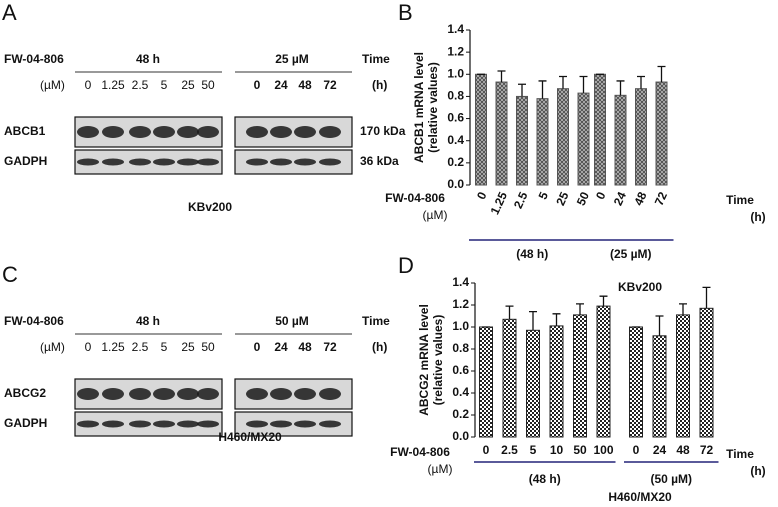  What do you see at coordinates (545, 479) in the screenshot?
I see `group-label: (48 h)` at bounding box center [545, 479].